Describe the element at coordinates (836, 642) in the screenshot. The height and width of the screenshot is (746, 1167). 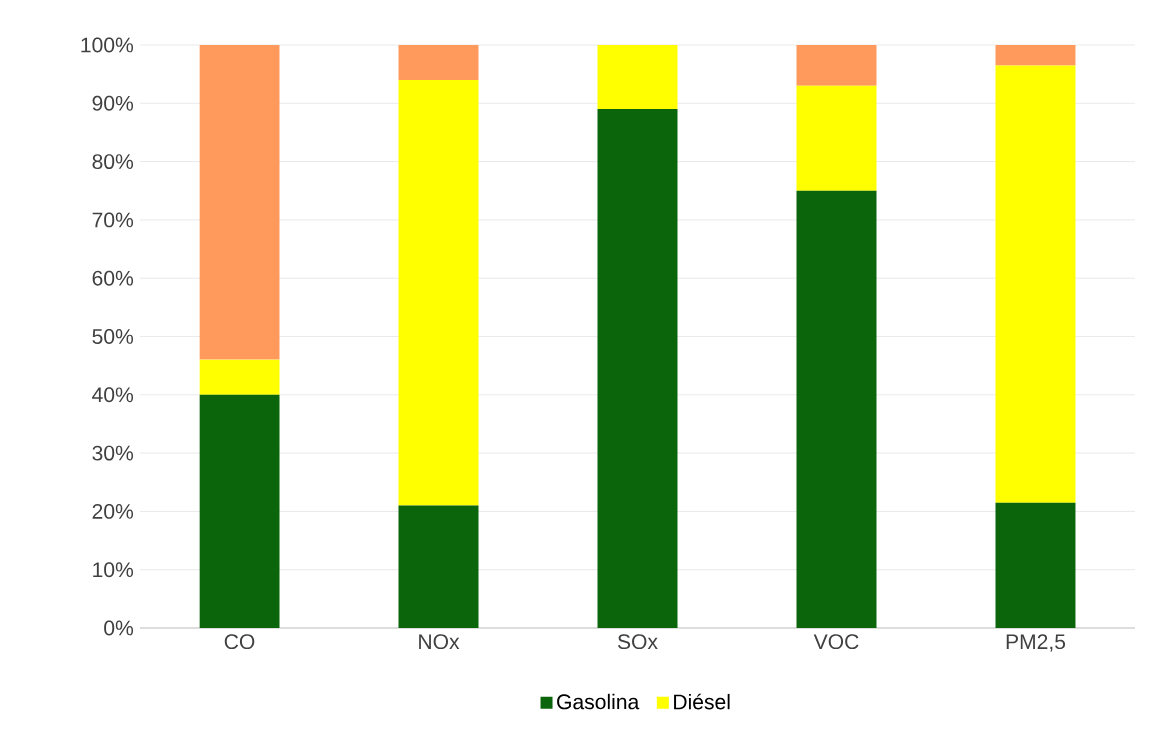
I see `x-tick-label: VOC` at that location.